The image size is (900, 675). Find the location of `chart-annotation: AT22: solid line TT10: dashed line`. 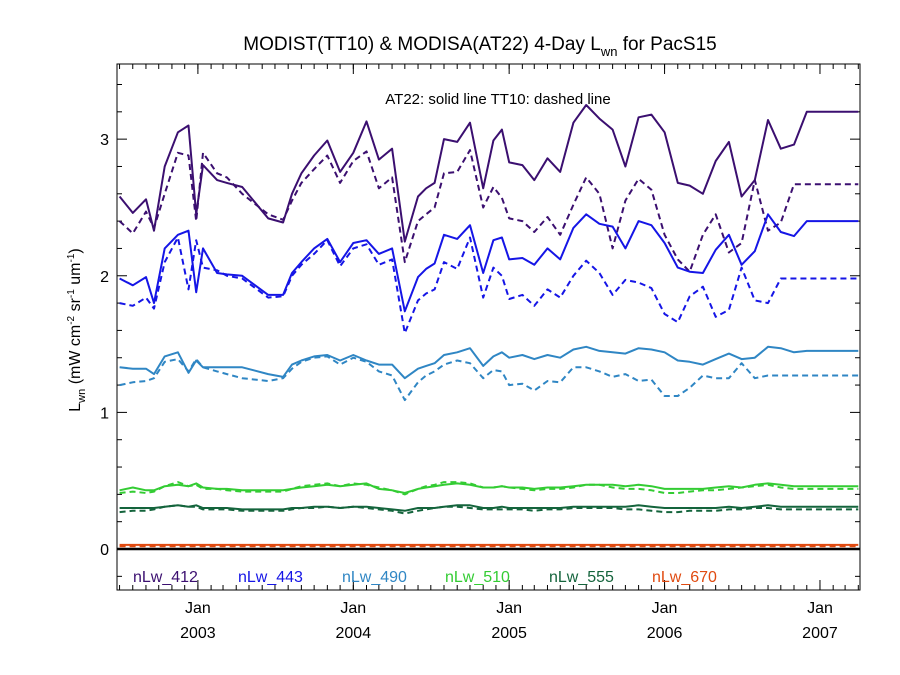

chart-annotation: AT22: solid line TT10: dashed line is located at coordinates (497, 99).